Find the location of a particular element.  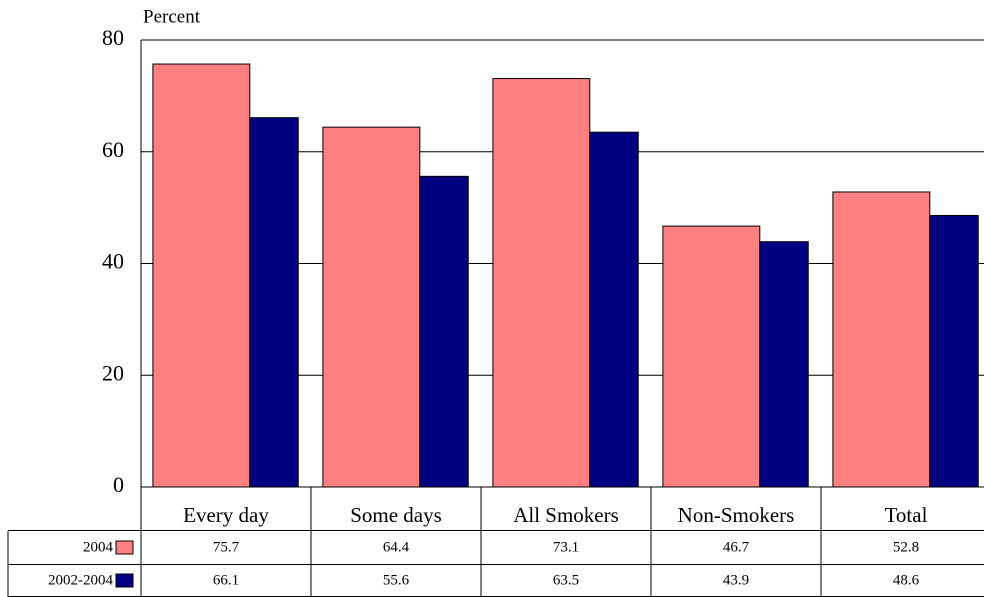

y-tick-label: 60 is located at coordinates (113, 149).